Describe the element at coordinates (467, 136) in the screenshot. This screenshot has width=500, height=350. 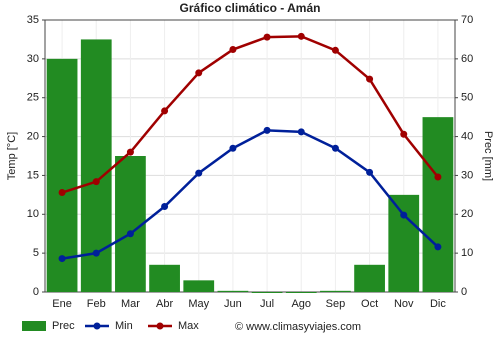
I see `y2-tick-label: 40` at that location.